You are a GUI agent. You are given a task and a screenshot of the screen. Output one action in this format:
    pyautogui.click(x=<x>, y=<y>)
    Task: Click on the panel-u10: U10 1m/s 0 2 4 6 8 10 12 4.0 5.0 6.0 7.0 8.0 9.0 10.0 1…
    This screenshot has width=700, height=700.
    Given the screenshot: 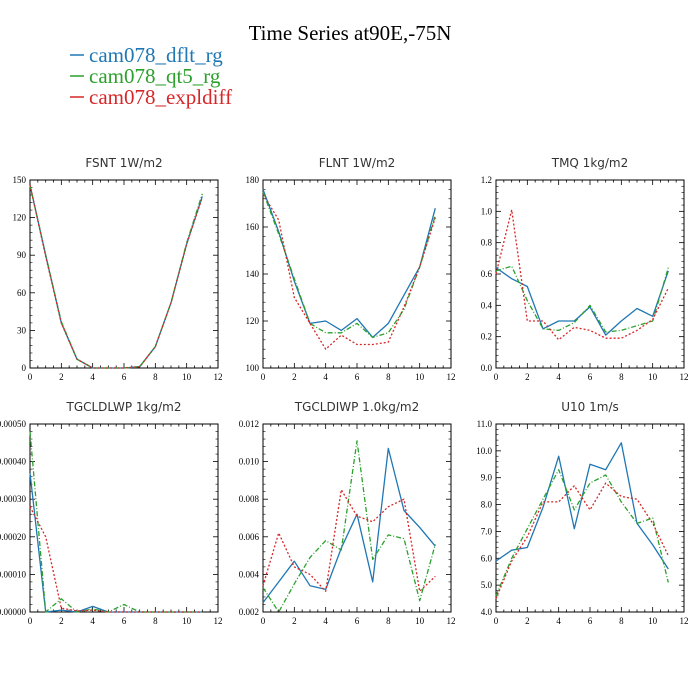 What is the action you would take?
    pyautogui.click(x=582, y=513)
    